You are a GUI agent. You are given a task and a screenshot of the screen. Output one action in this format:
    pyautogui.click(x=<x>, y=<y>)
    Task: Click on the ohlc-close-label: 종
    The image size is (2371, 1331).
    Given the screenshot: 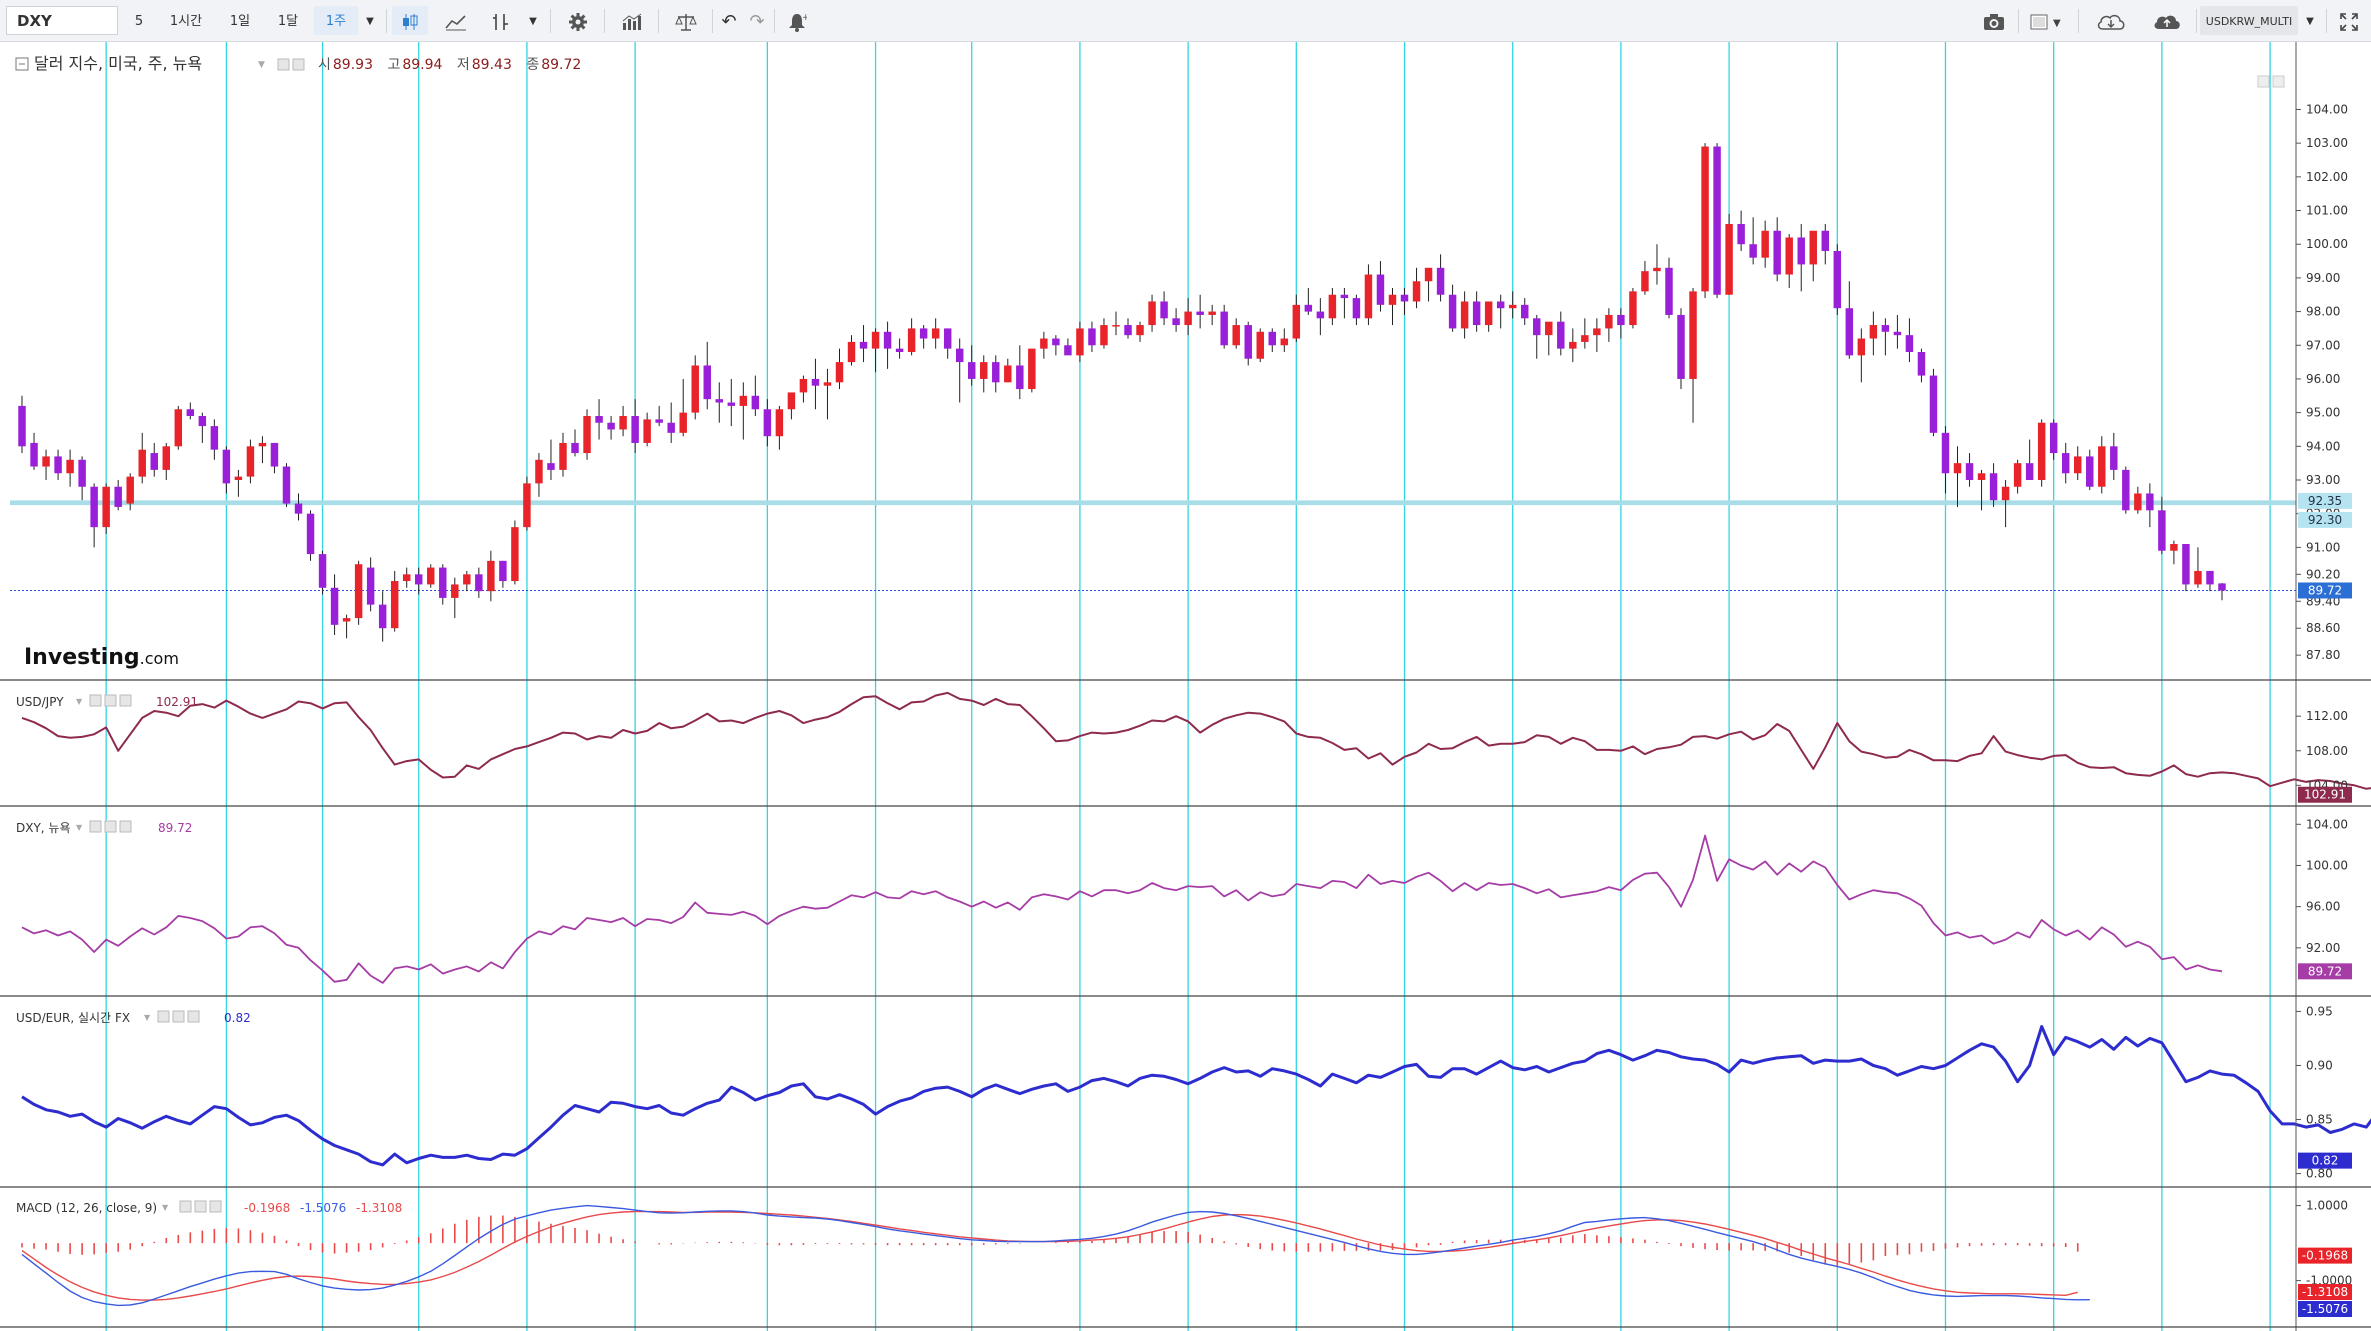 What is the action you would take?
    pyautogui.click(x=532, y=65)
    